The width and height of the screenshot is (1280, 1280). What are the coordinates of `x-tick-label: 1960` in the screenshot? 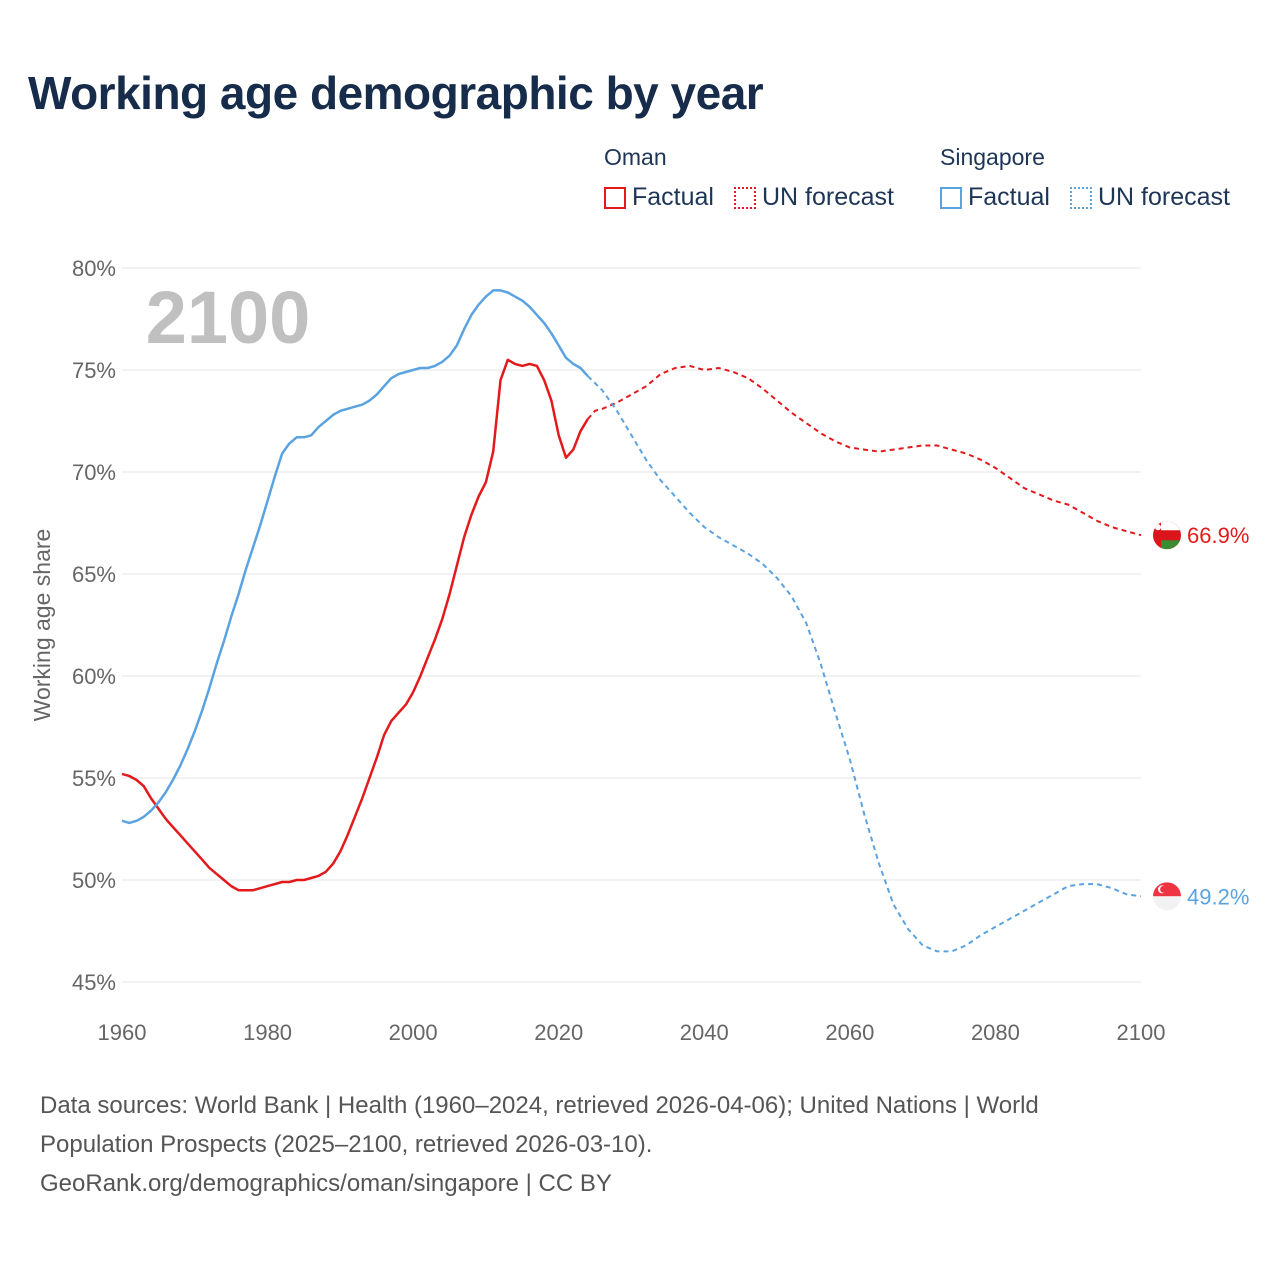 It's located at (122, 1032).